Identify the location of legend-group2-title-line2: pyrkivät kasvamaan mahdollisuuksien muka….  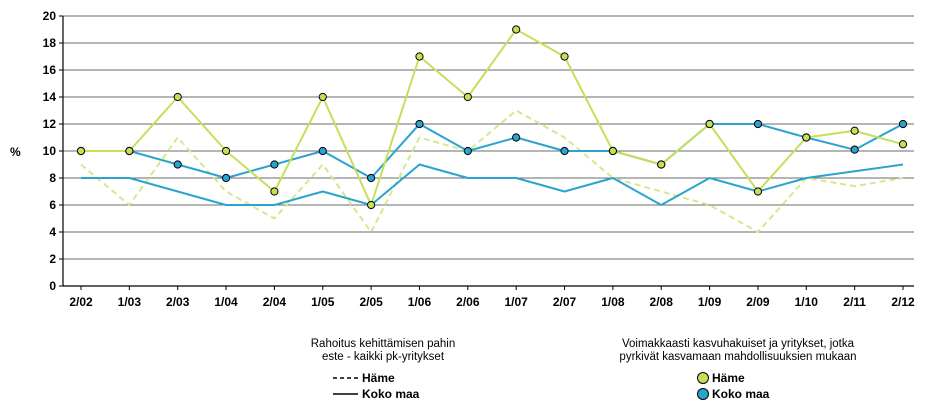
(737, 357).